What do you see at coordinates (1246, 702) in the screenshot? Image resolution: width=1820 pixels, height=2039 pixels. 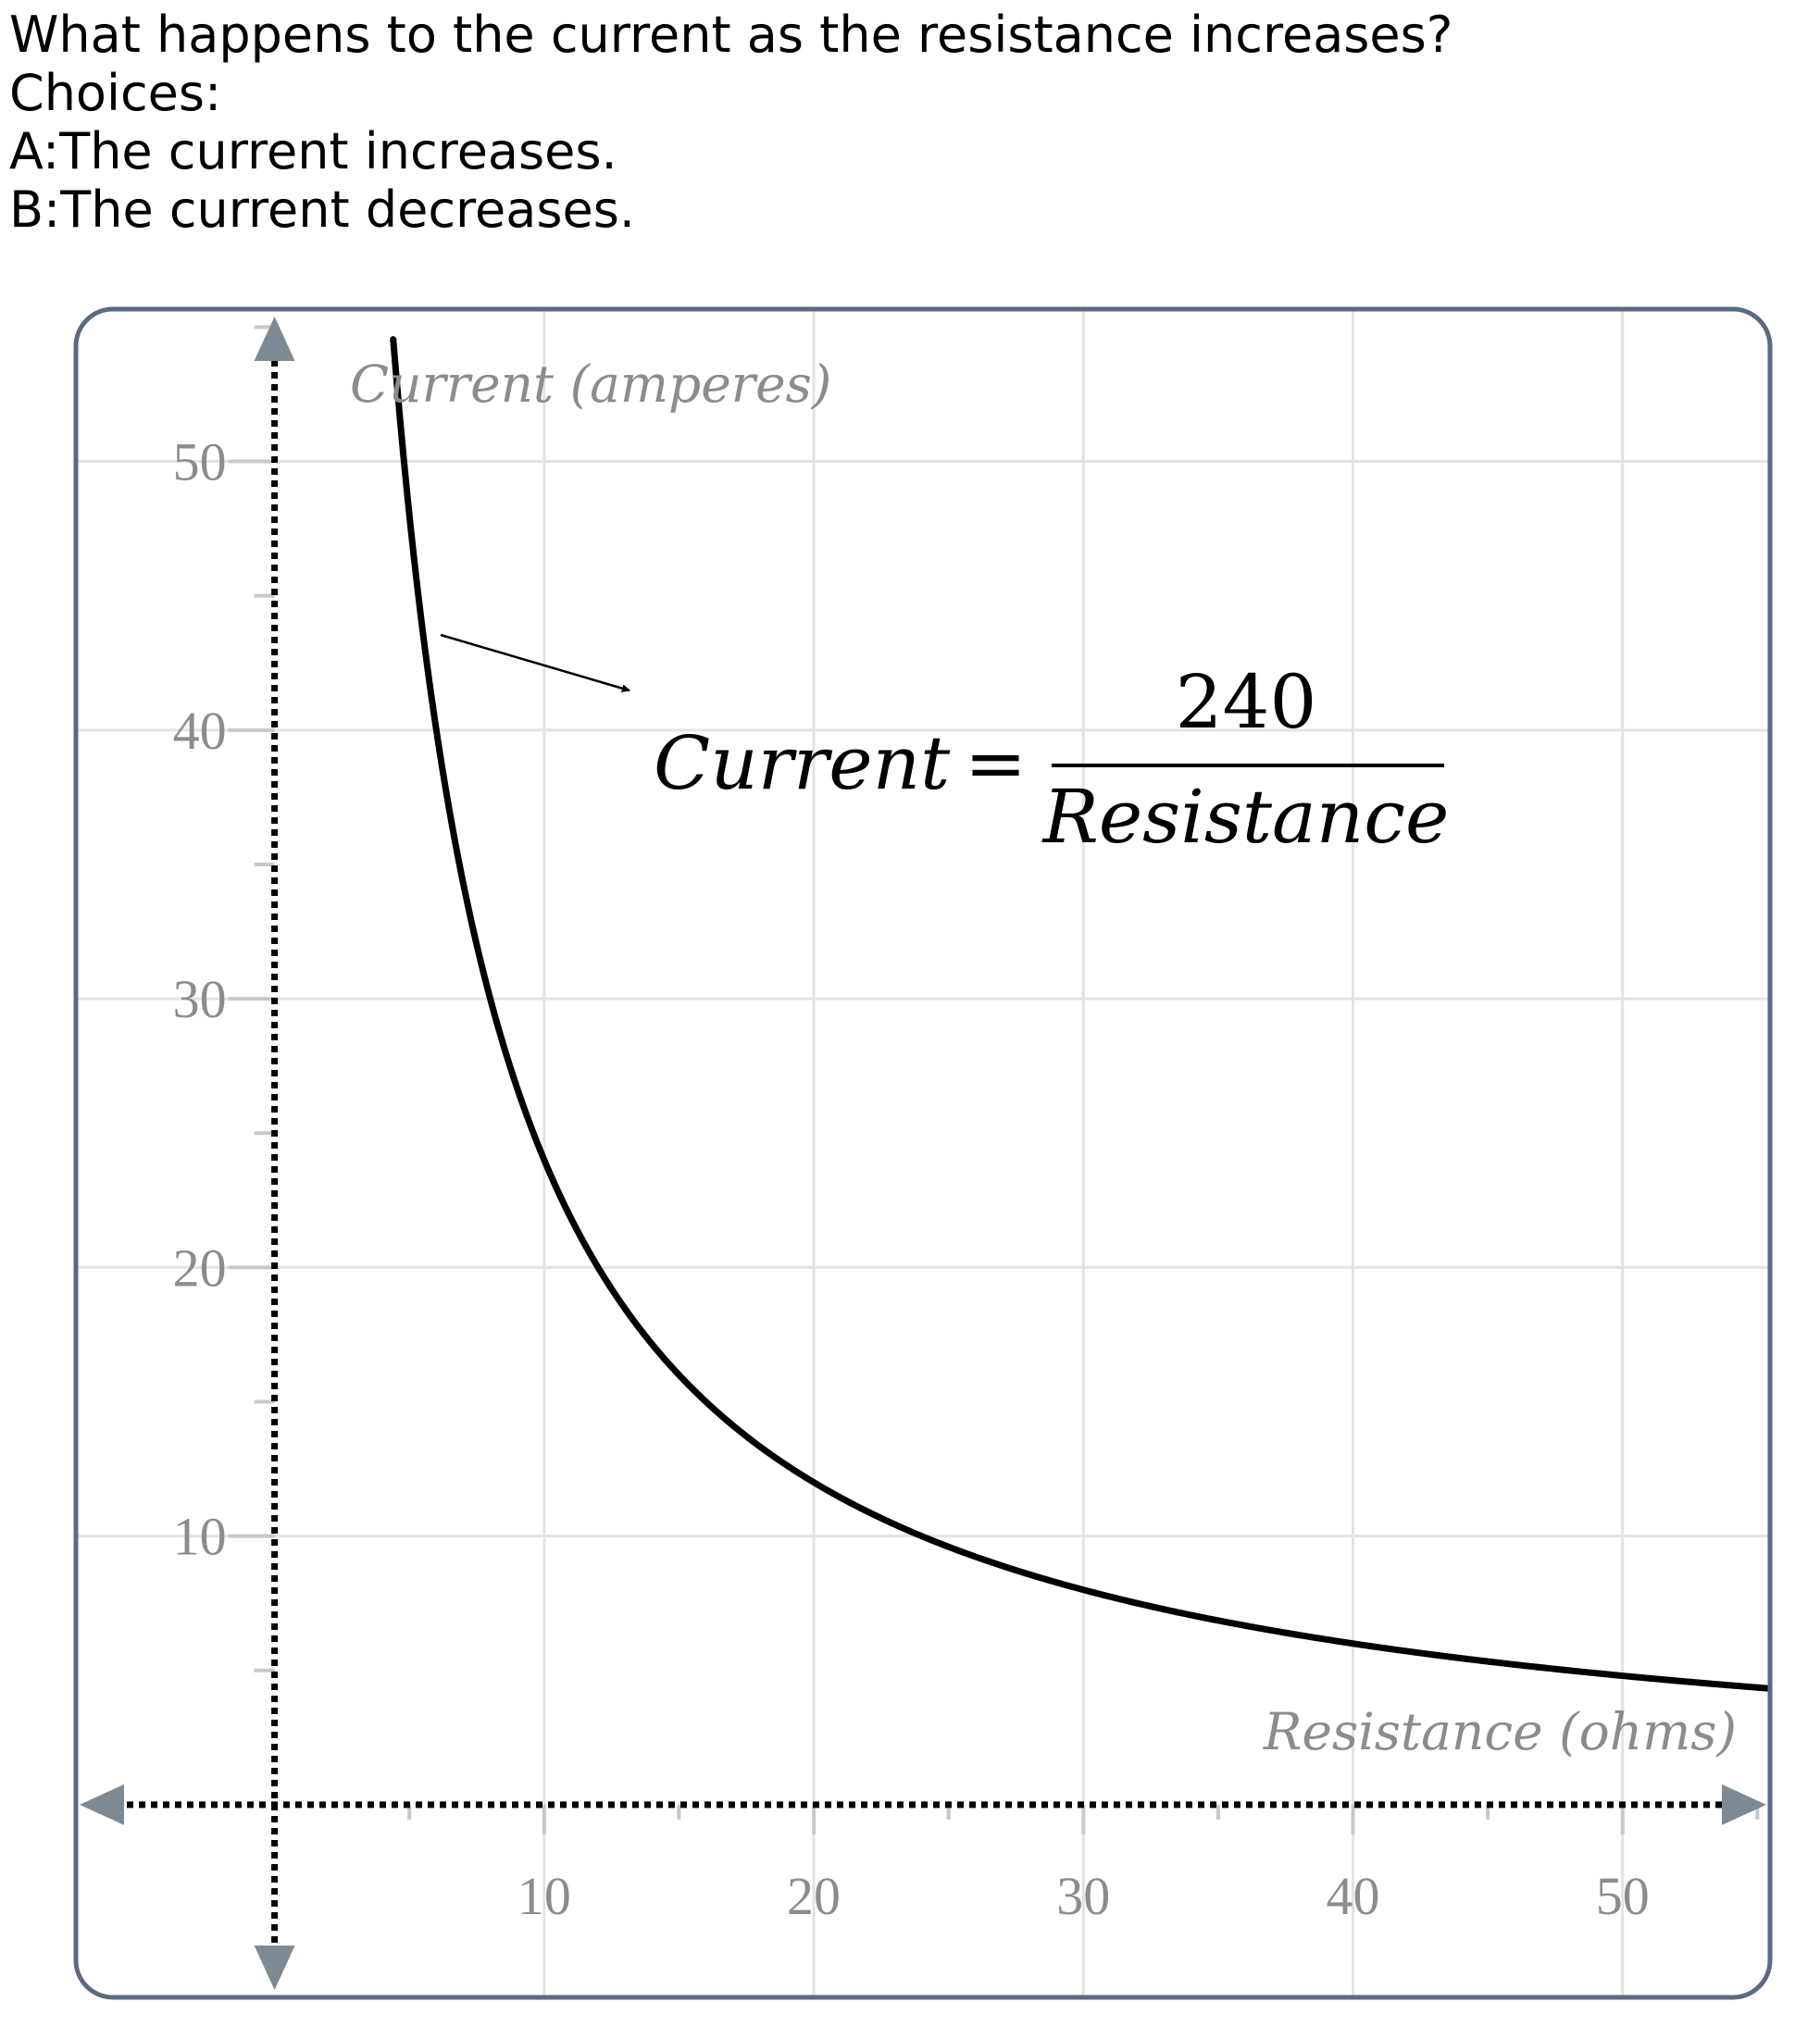 I see `equation-numerator: 240` at bounding box center [1246, 702].